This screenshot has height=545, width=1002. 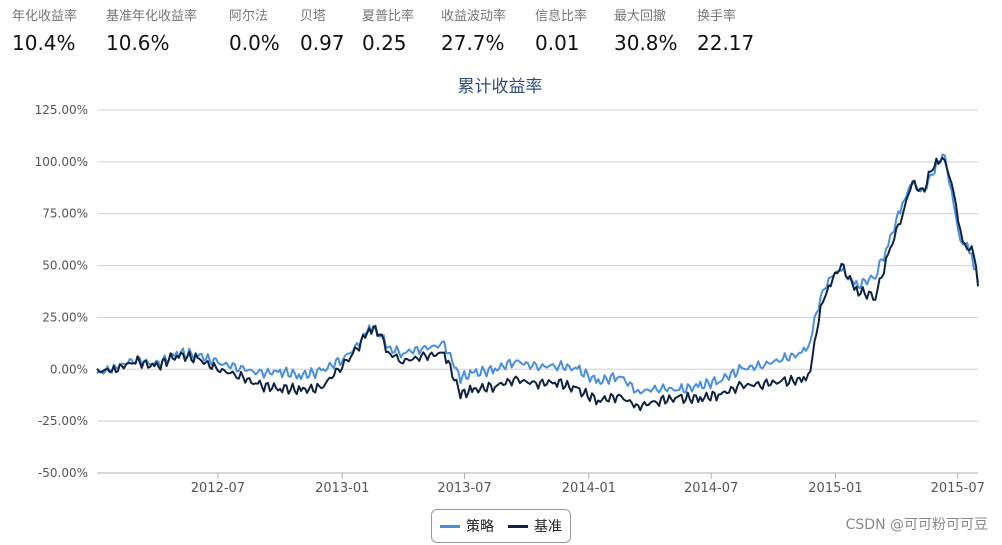 What do you see at coordinates (218, 488) in the screenshot?
I see `x-tick-label: 2012-07` at bounding box center [218, 488].